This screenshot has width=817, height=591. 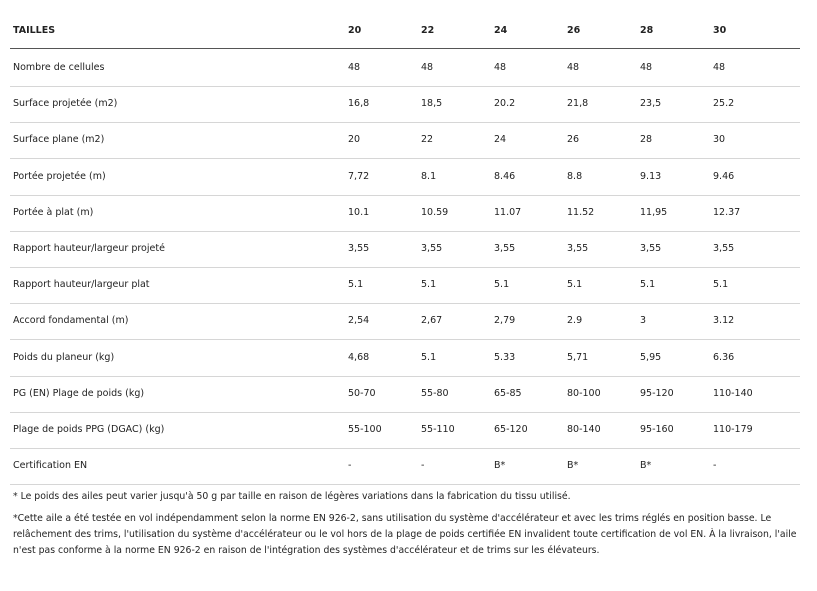 What do you see at coordinates (89, 429) in the screenshot?
I see `row-label: Plage de poids PPG (DGAC) (kg)` at bounding box center [89, 429].